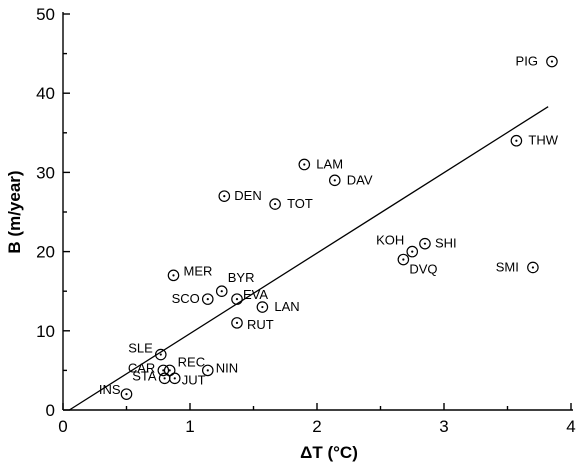 The height and width of the screenshot is (465, 579). I want to click on point-label: DEN, so click(247, 195).